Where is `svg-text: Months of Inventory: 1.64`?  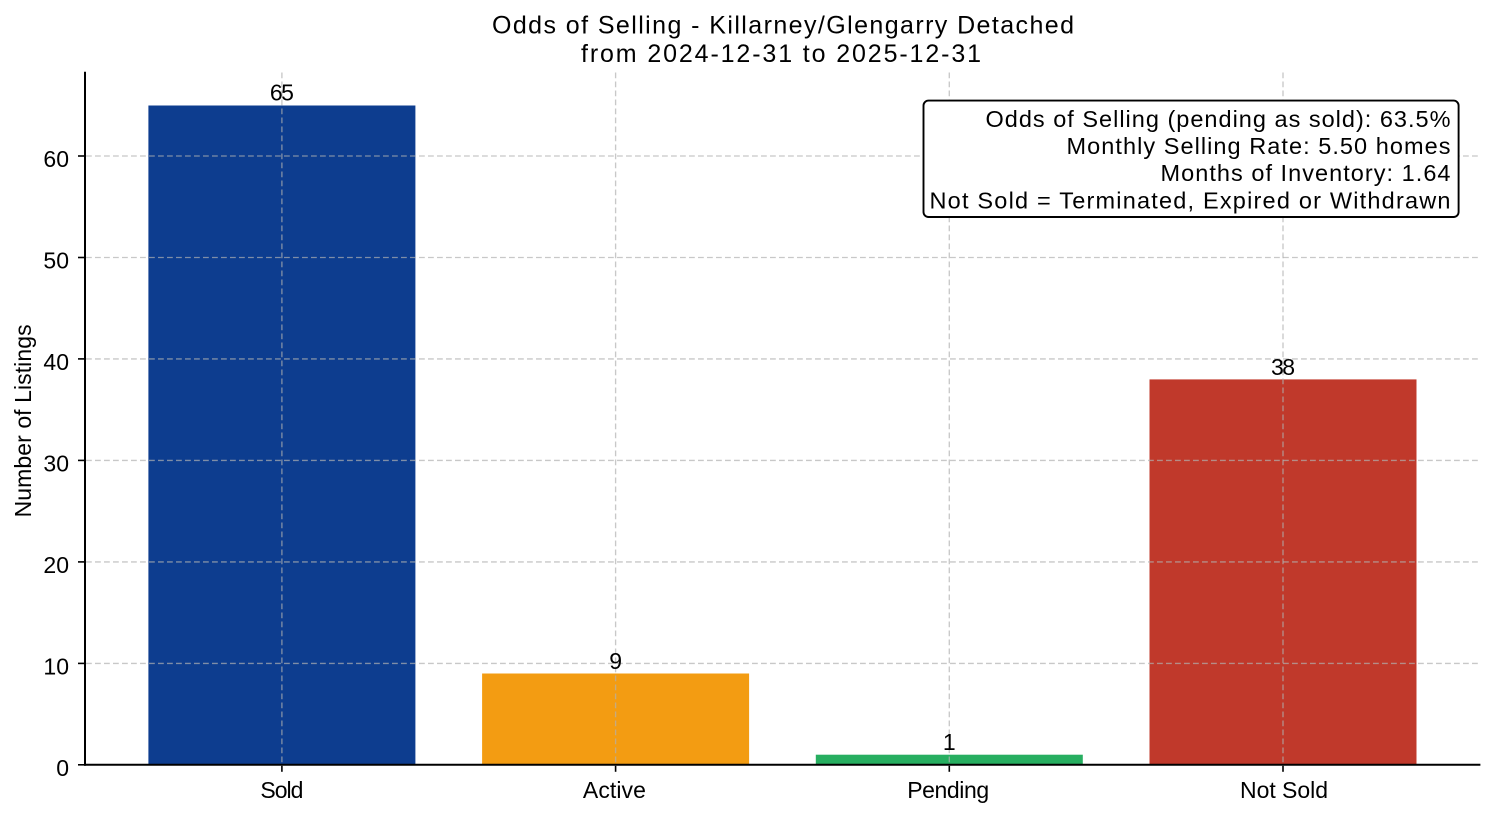
svg-text: Months of Inventory: 1.64 is located at coordinates (1306, 173).